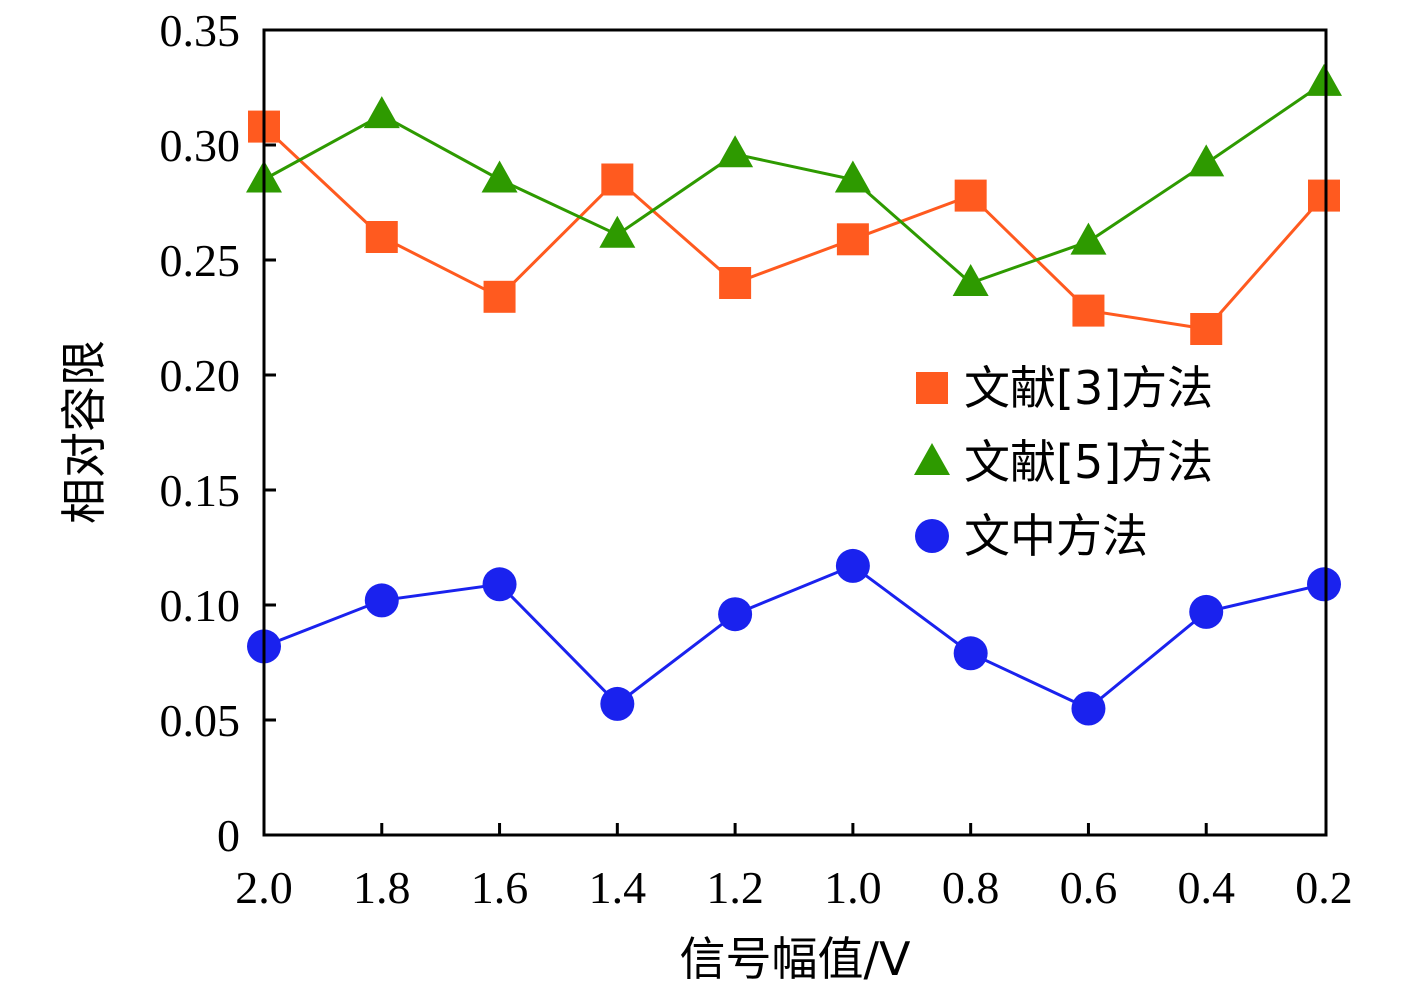  Describe the element at coordinates (200, 260) in the screenshot. I see `y-tick-label: 0.25` at that location.